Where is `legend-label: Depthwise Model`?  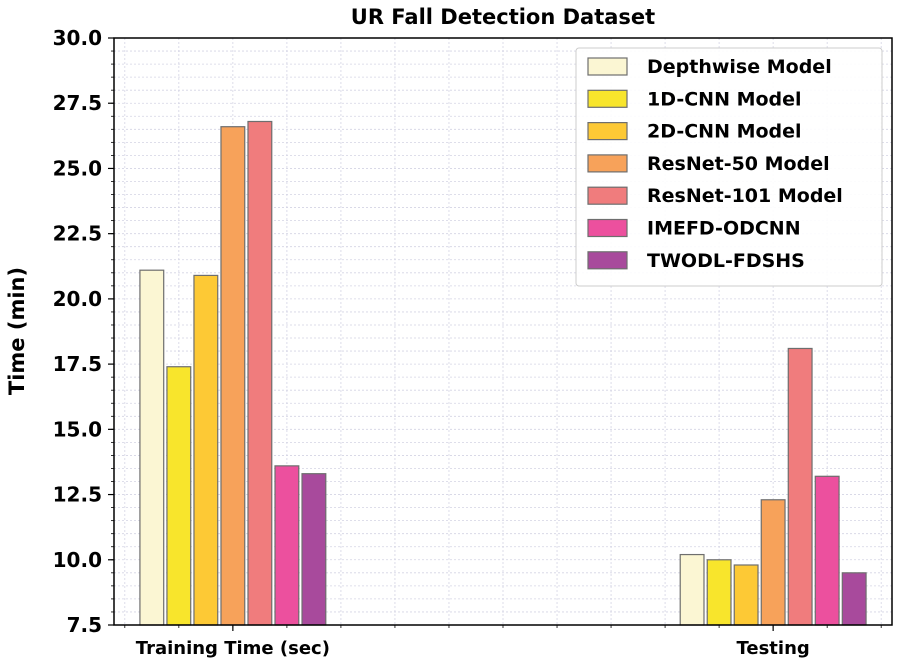 legend-label: Depthwise Model is located at coordinates (739, 67).